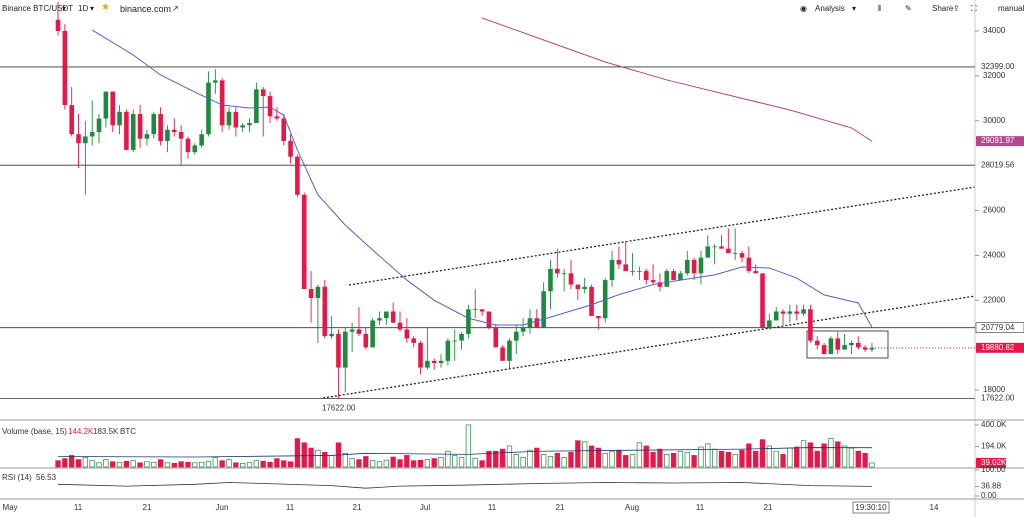 The height and width of the screenshot is (517, 1024). I want to click on volume-ma-last: 183.5K, so click(106, 431).